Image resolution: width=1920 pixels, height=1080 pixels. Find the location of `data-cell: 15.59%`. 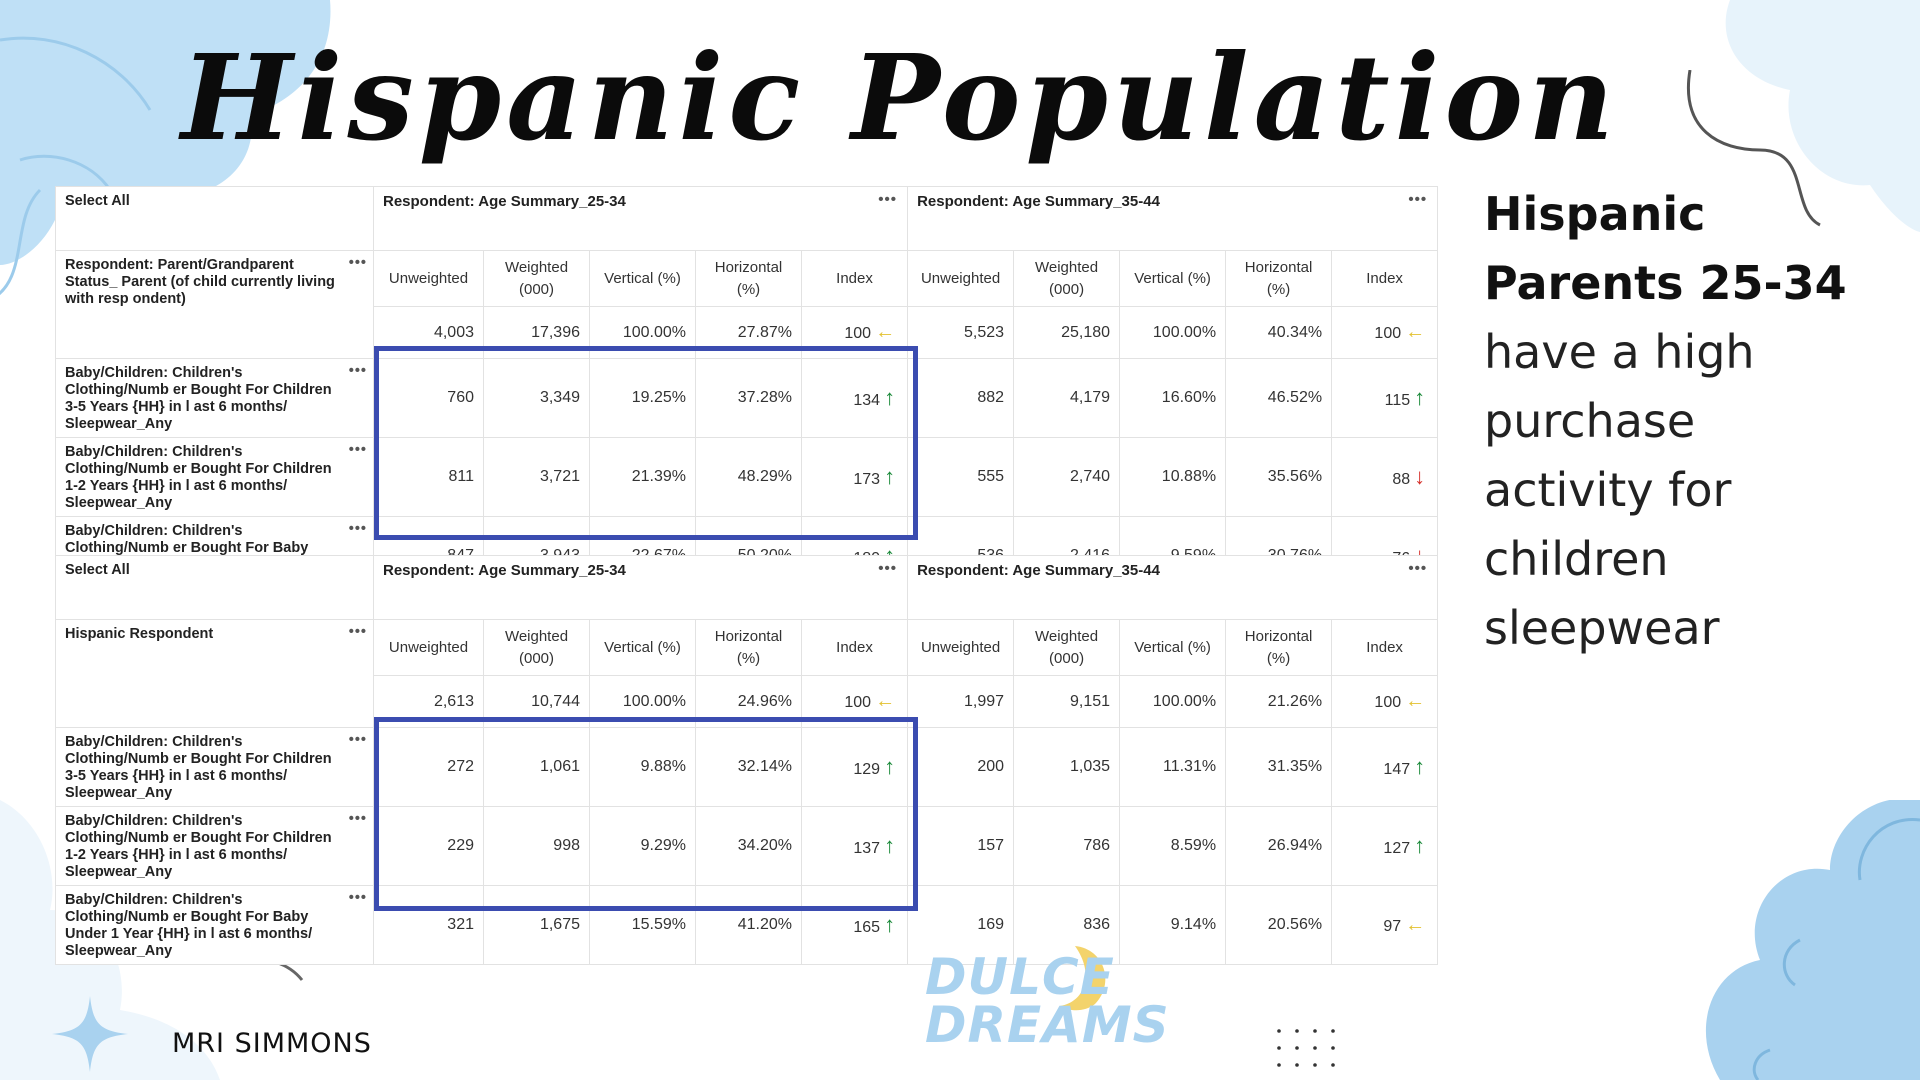

data-cell: 15.59% is located at coordinates (642, 925).